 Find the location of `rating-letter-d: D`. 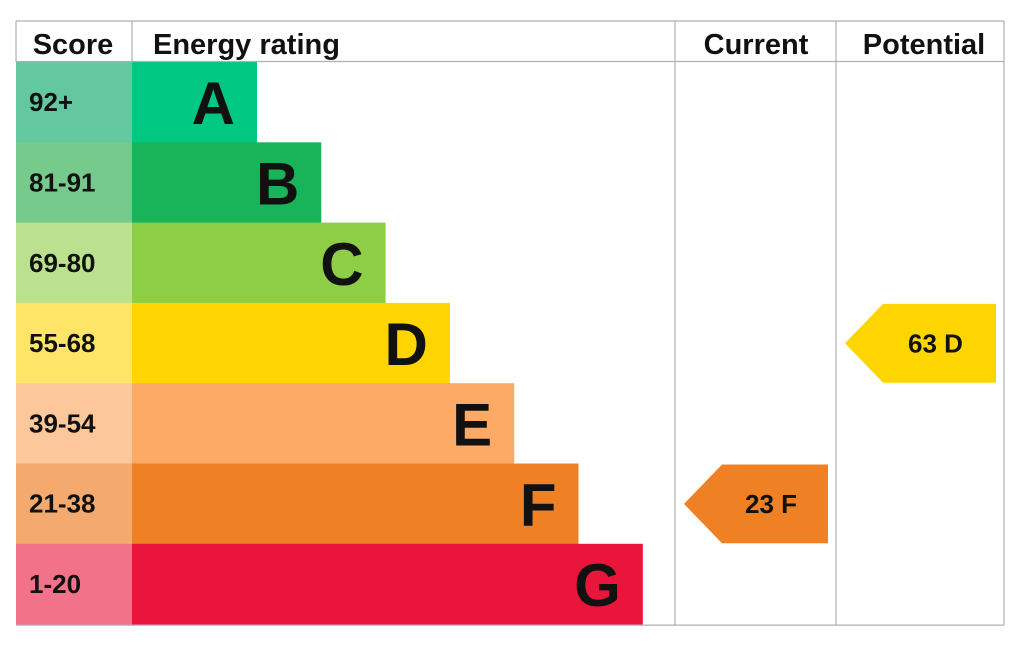

rating-letter-d: D is located at coordinates (406, 344).